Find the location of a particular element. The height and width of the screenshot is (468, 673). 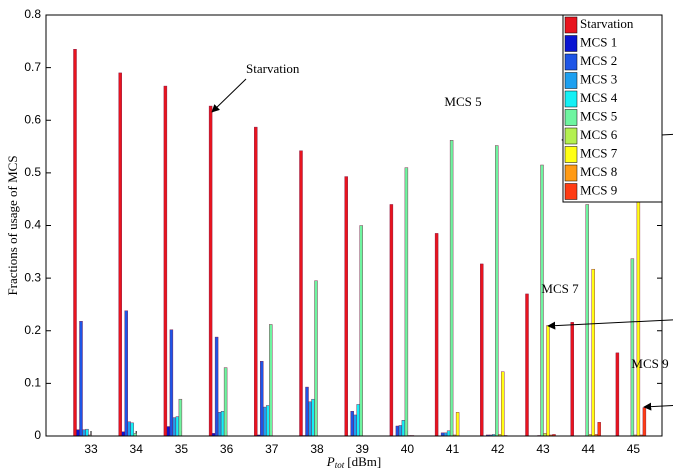

y-tick-label: 0.2 is located at coordinates (32, 330).